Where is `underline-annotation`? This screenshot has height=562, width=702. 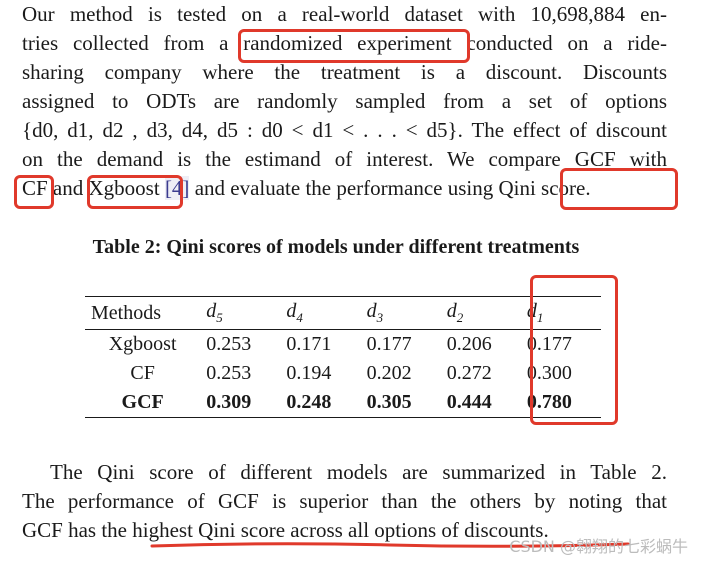
underline-annotation is located at coordinates (390, 545).